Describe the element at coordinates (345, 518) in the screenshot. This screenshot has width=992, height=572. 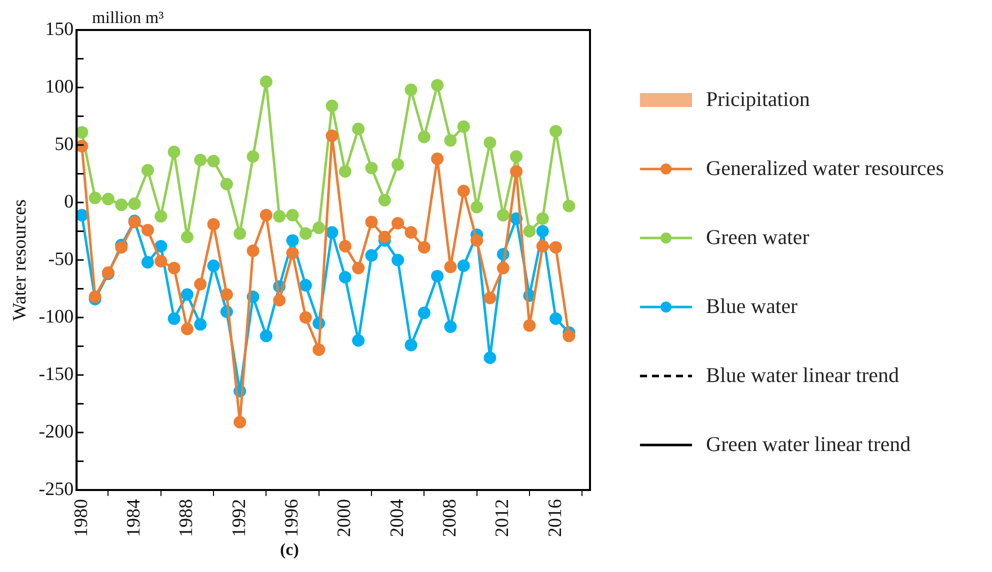
I see `x-tick-label: 2000` at that location.